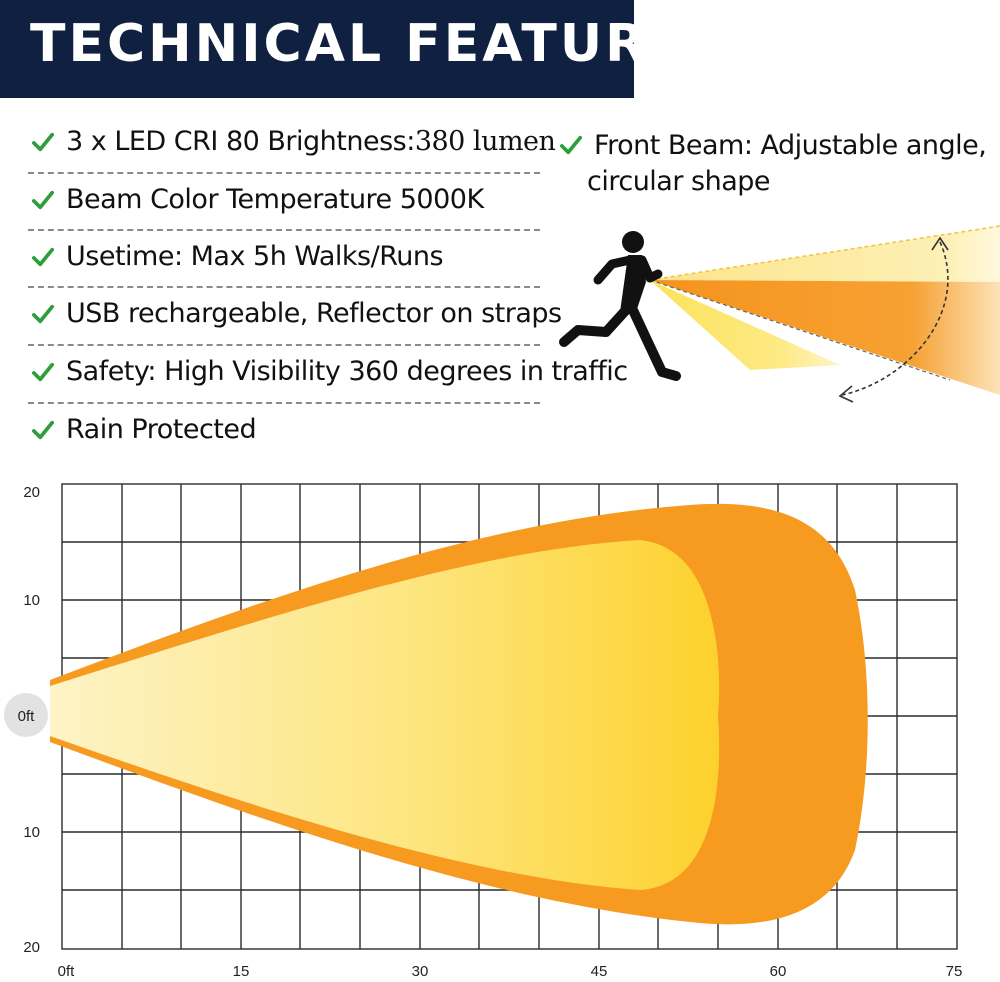 The image size is (1000, 982). I want to click on runner-beam-illustration, so click(779, 314).